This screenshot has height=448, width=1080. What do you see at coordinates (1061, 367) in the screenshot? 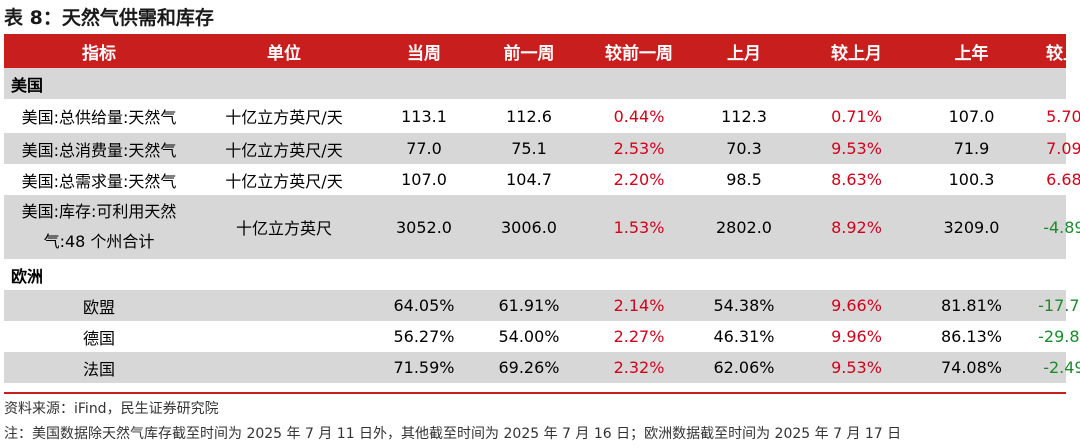
I see `row-vs-last-year: -2.49%` at bounding box center [1061, 367].